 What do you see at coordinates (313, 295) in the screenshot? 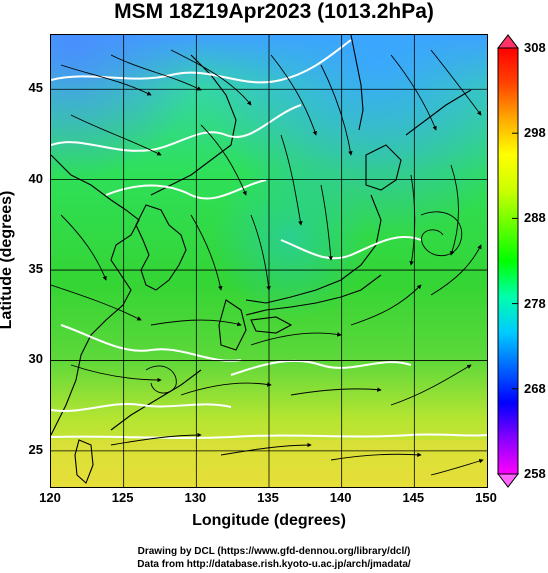
I see `coastline-honshu-south` at bounding box center [313, 295].